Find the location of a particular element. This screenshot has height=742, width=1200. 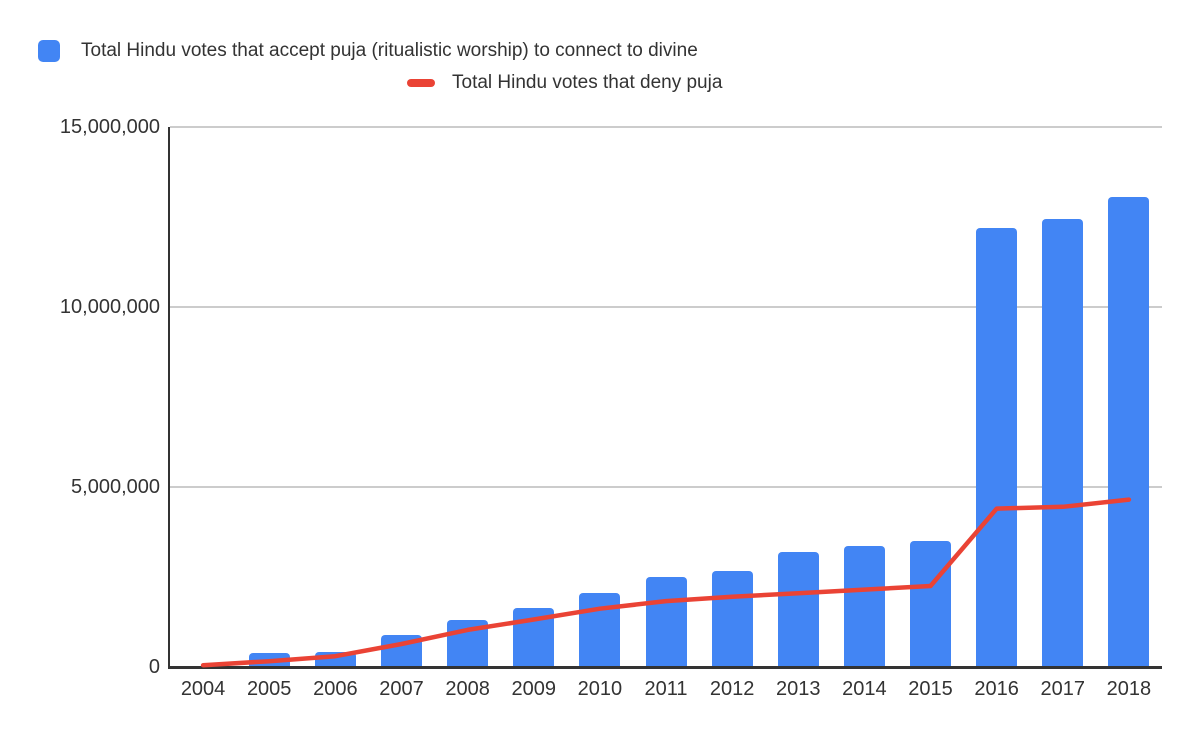

x-tick-label-2017: 2017 is located at coordinates (1063, 689).